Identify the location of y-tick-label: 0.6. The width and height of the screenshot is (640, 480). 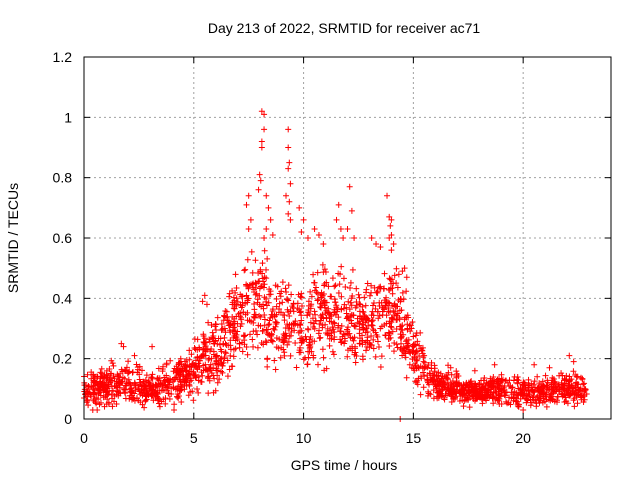
(63, 238).